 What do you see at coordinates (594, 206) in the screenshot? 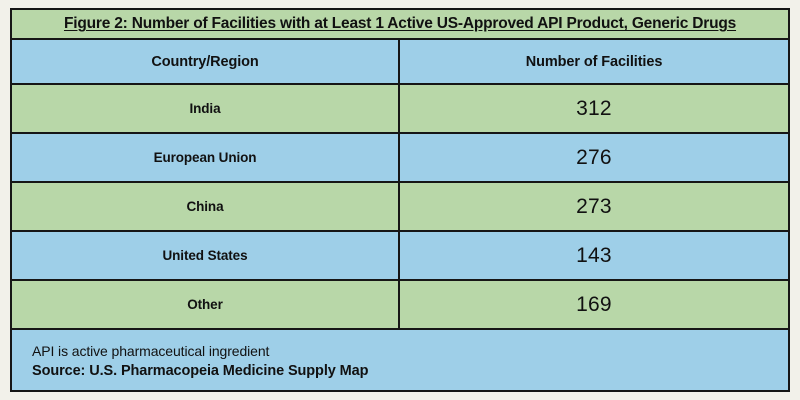
I see `facilities-cell: 273` at bounding box center [594, 206].